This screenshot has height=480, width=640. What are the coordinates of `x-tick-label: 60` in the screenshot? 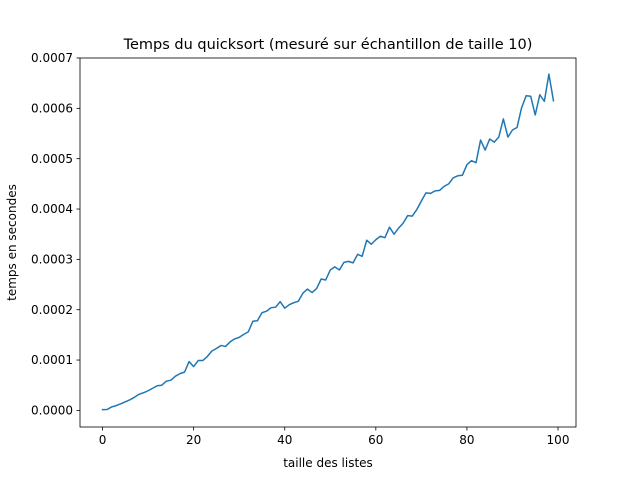 It's located at (375, 440).